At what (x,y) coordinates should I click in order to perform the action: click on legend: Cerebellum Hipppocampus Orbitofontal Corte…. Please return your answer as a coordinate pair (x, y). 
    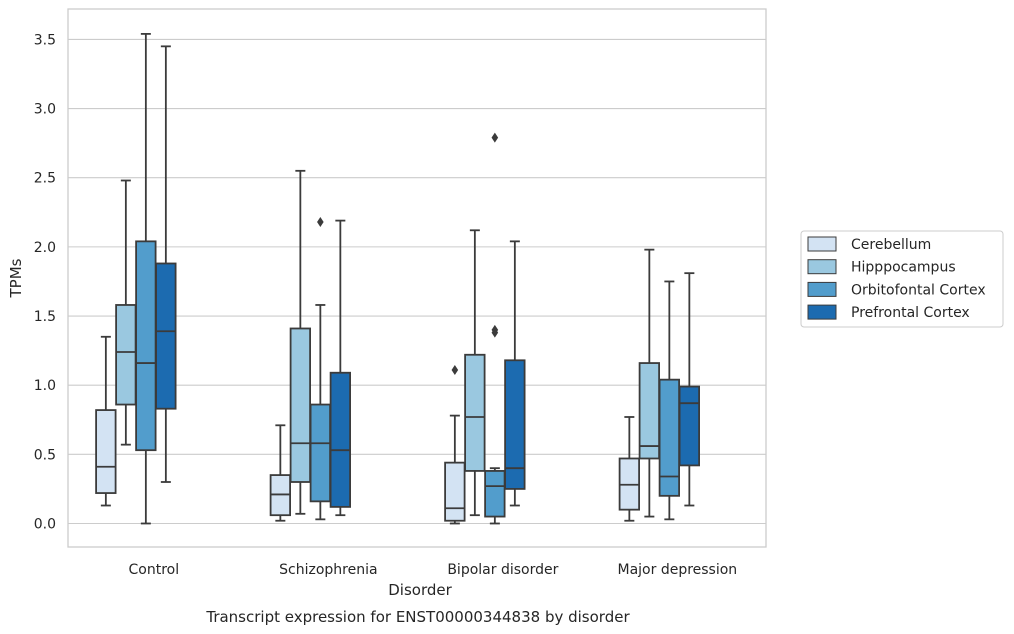
    Looking at the image, I should click on (902, 279).